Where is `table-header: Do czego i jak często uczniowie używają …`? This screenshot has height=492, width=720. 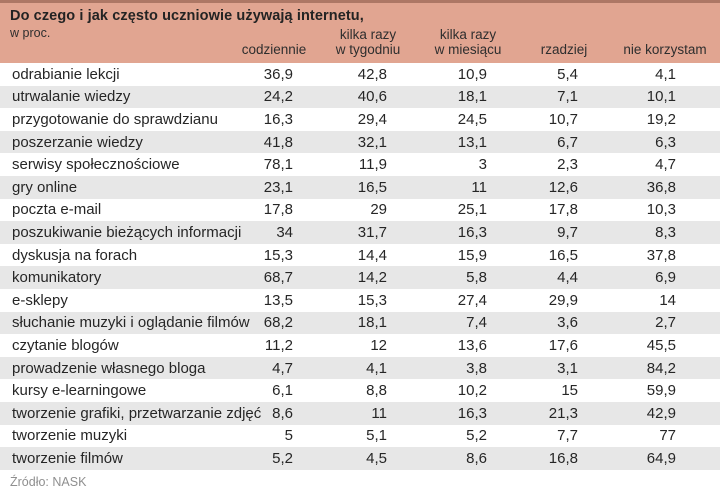 table-header: Do czego i jak często uczniowie używają … is located at coordinates (360, 31).